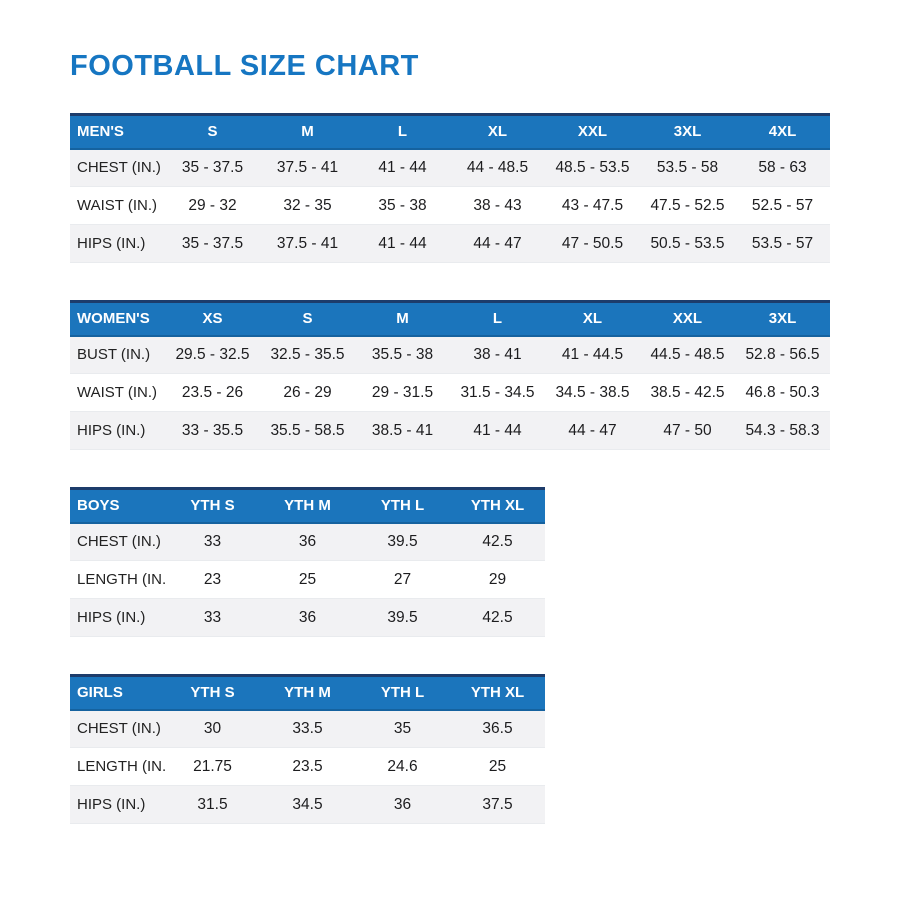  I want to click on table-row: LENGTH (IN.) 21.75 23.5 24.6 25, so click(307, 766).